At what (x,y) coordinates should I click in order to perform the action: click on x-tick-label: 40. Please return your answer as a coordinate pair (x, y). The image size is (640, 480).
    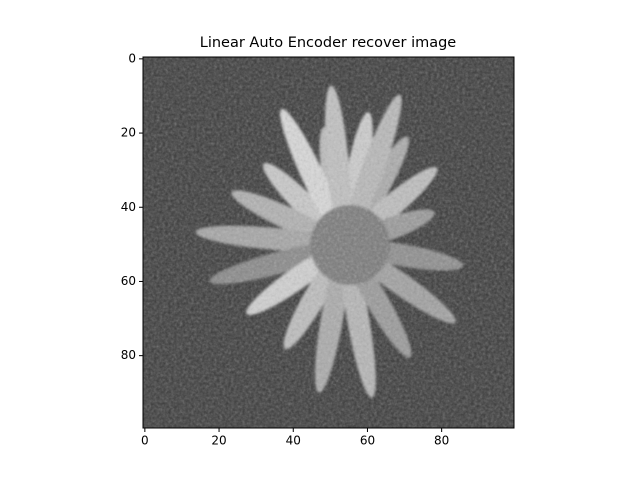
    Looking at the image, I should click on (293, 441).